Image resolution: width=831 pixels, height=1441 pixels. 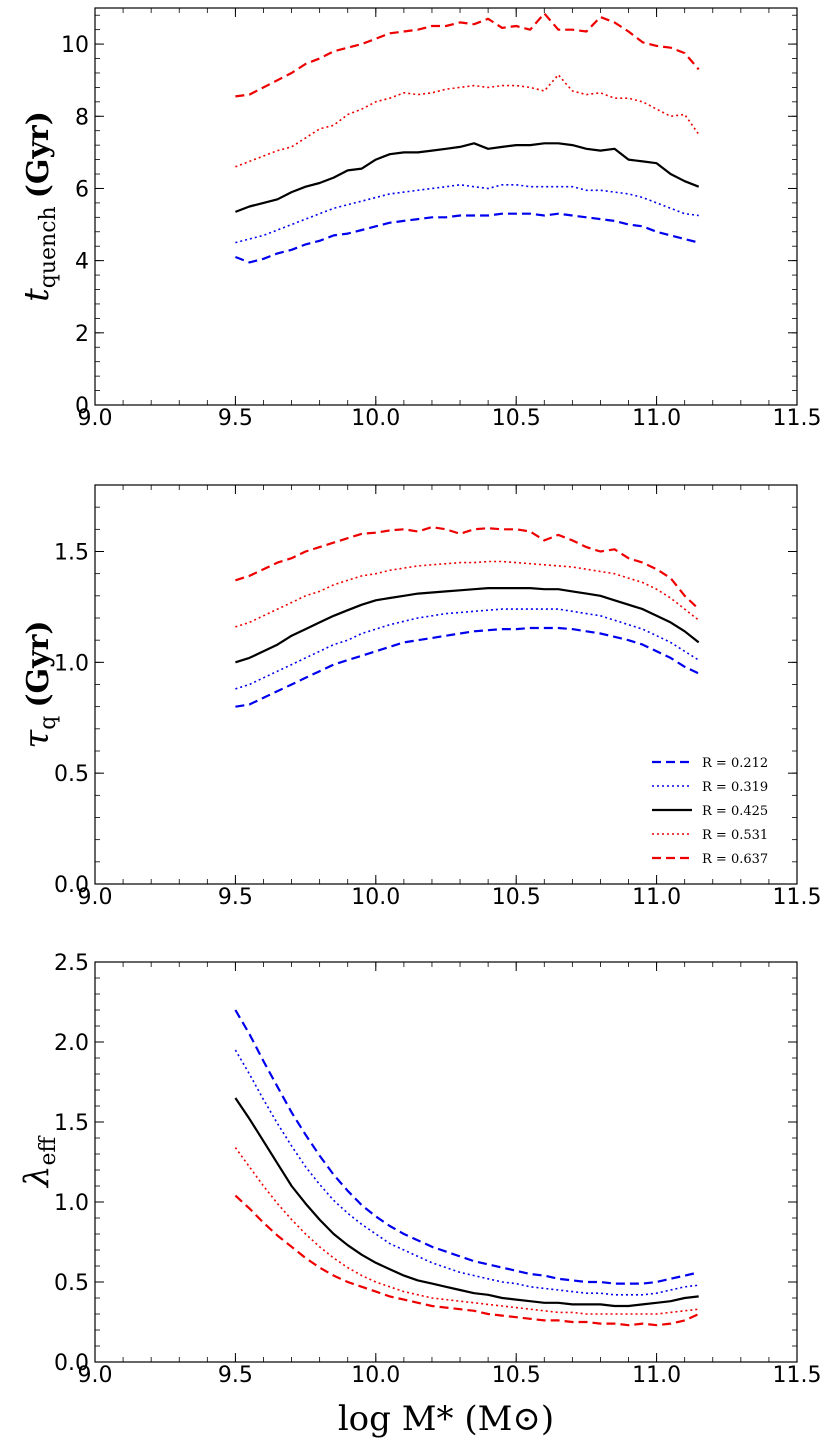 I want to click on y-axis-label-symbol: λ, so click(x=37, y=1178).